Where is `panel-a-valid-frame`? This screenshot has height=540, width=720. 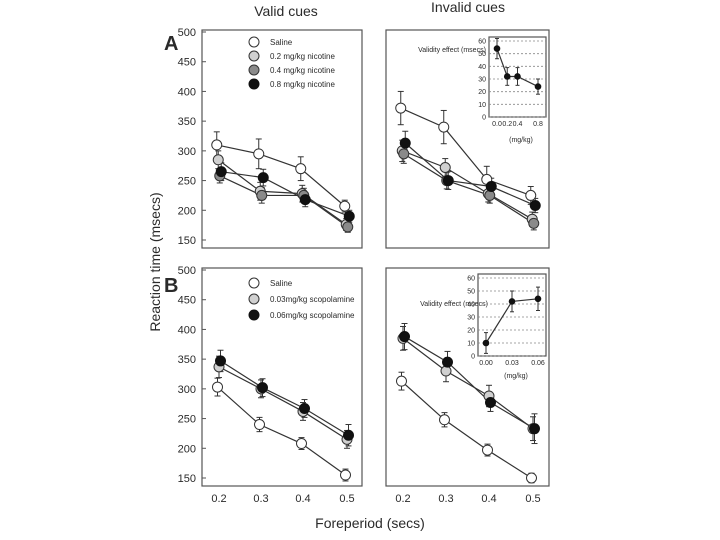 panel-a-valid-frame is located at coordinates (282, 139).